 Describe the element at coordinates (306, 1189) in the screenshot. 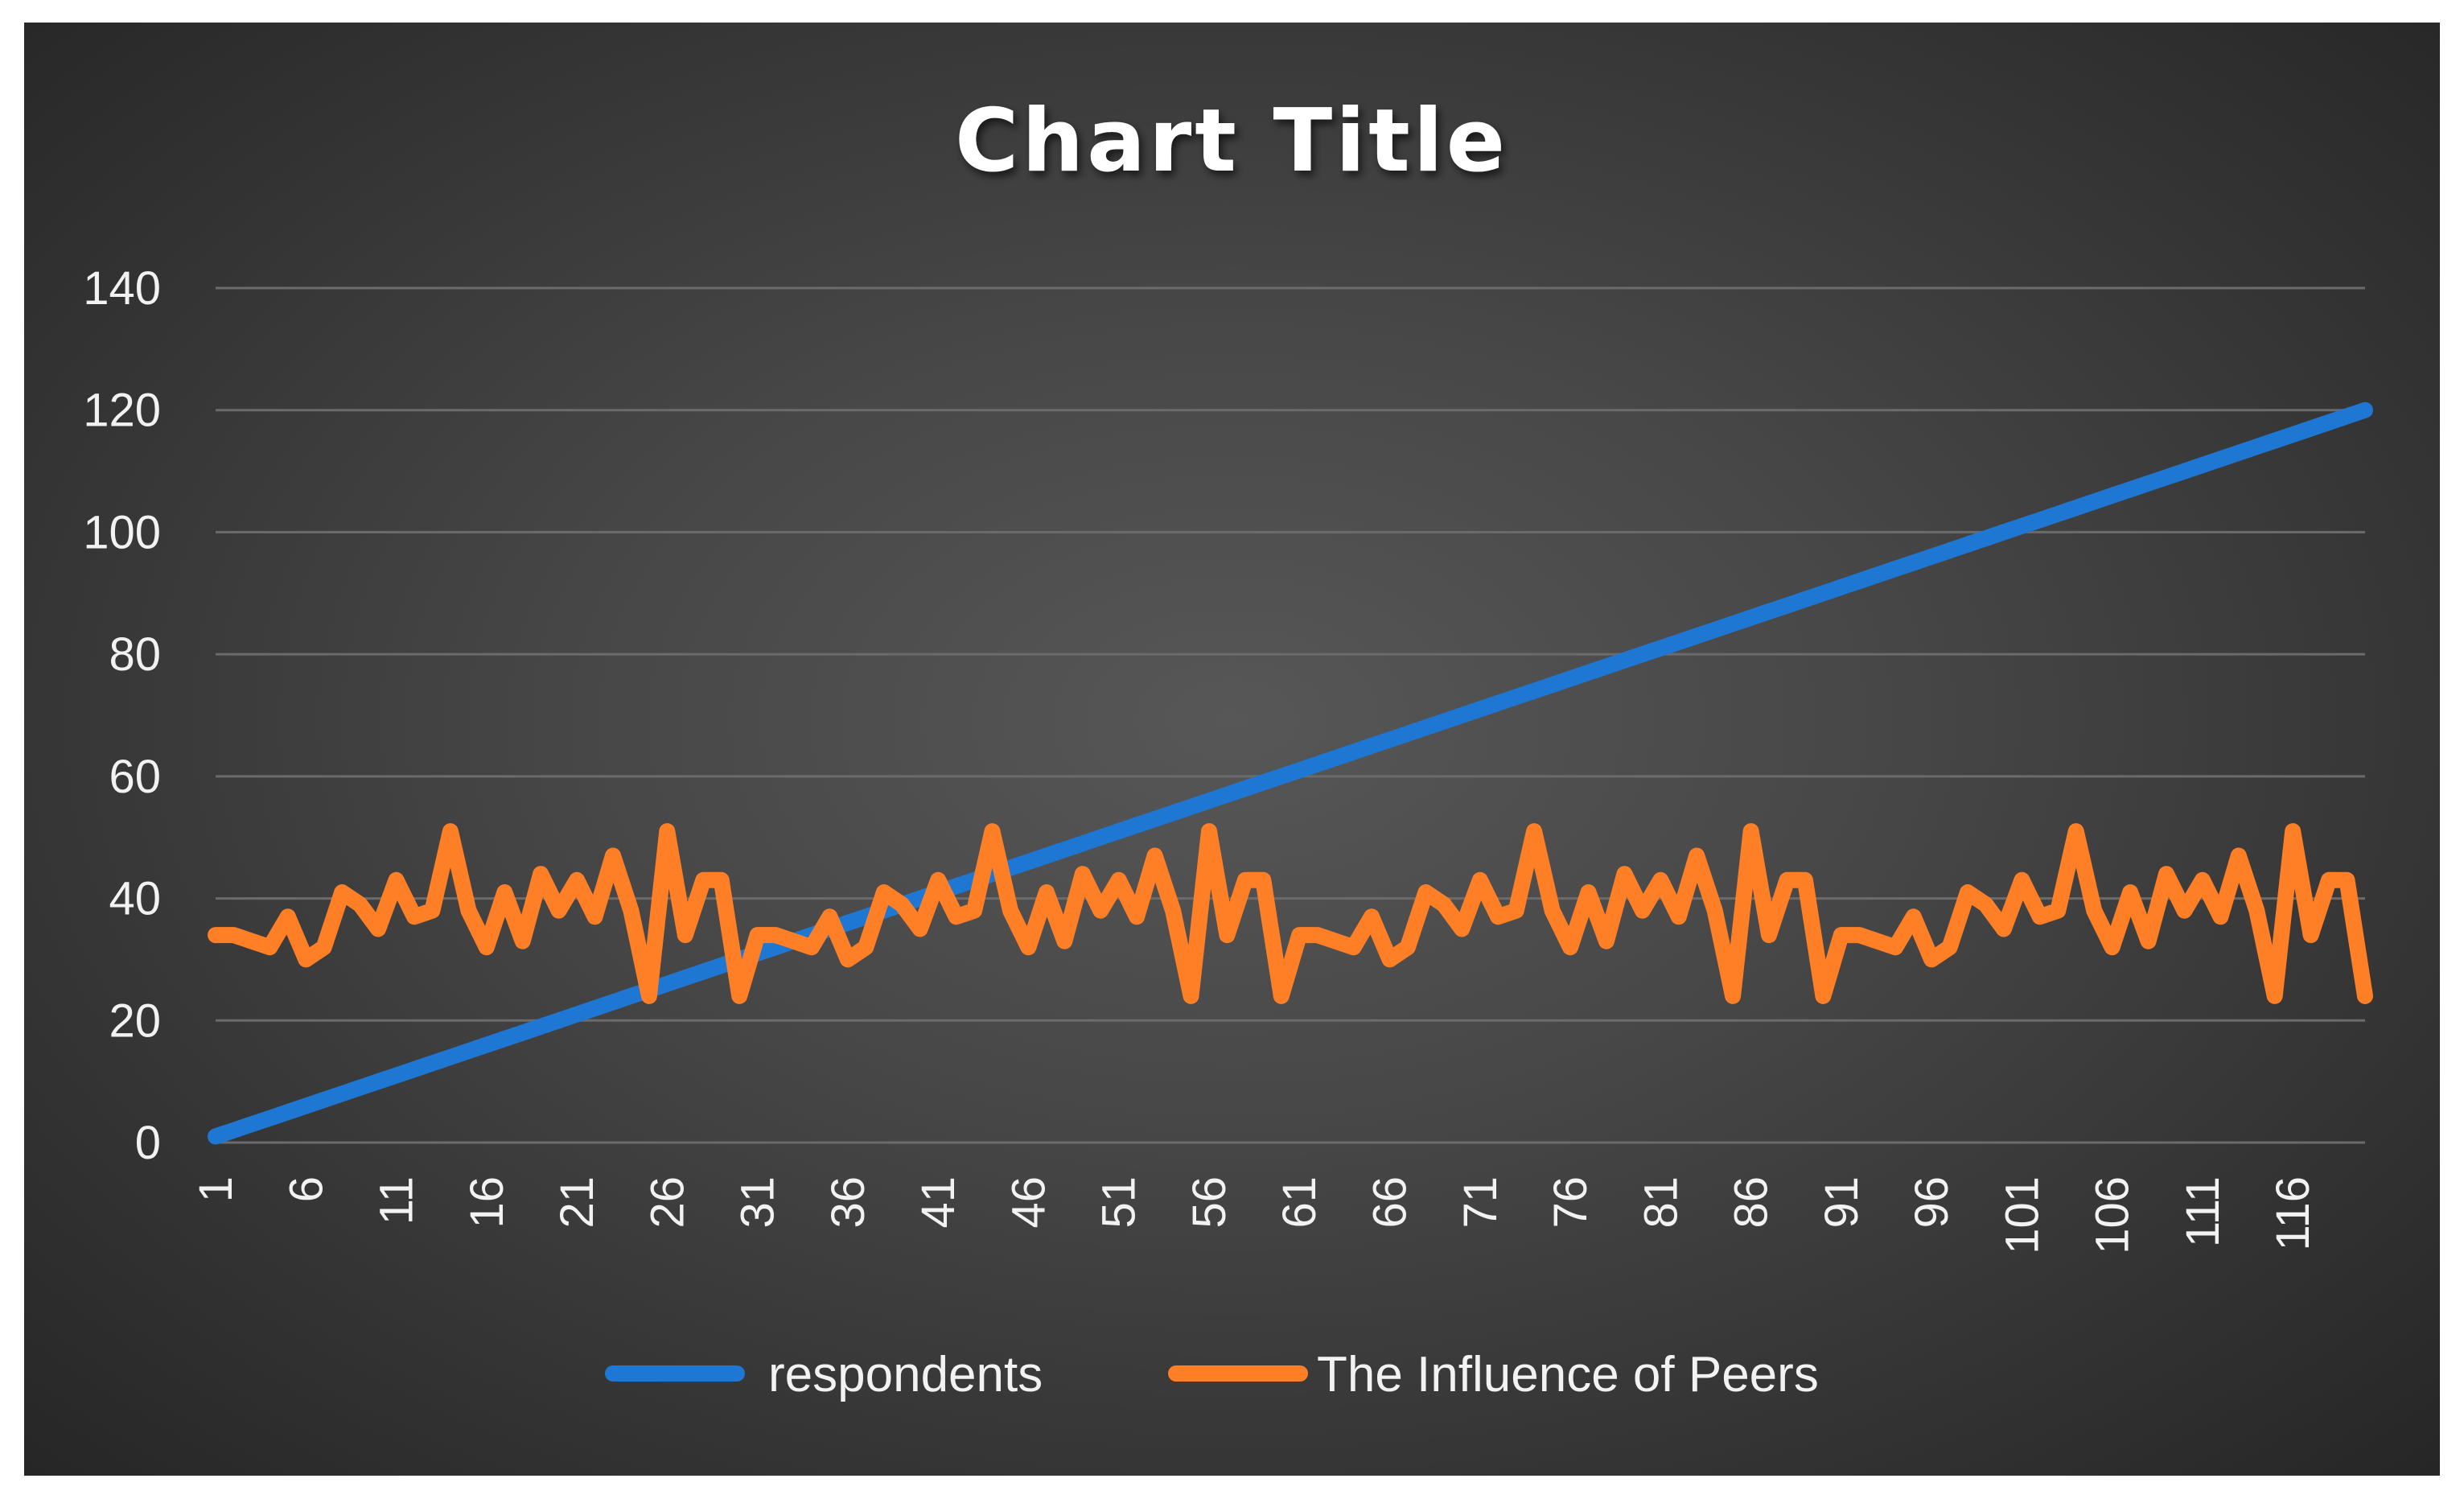

I see `x-tick-label: 6` at that location.